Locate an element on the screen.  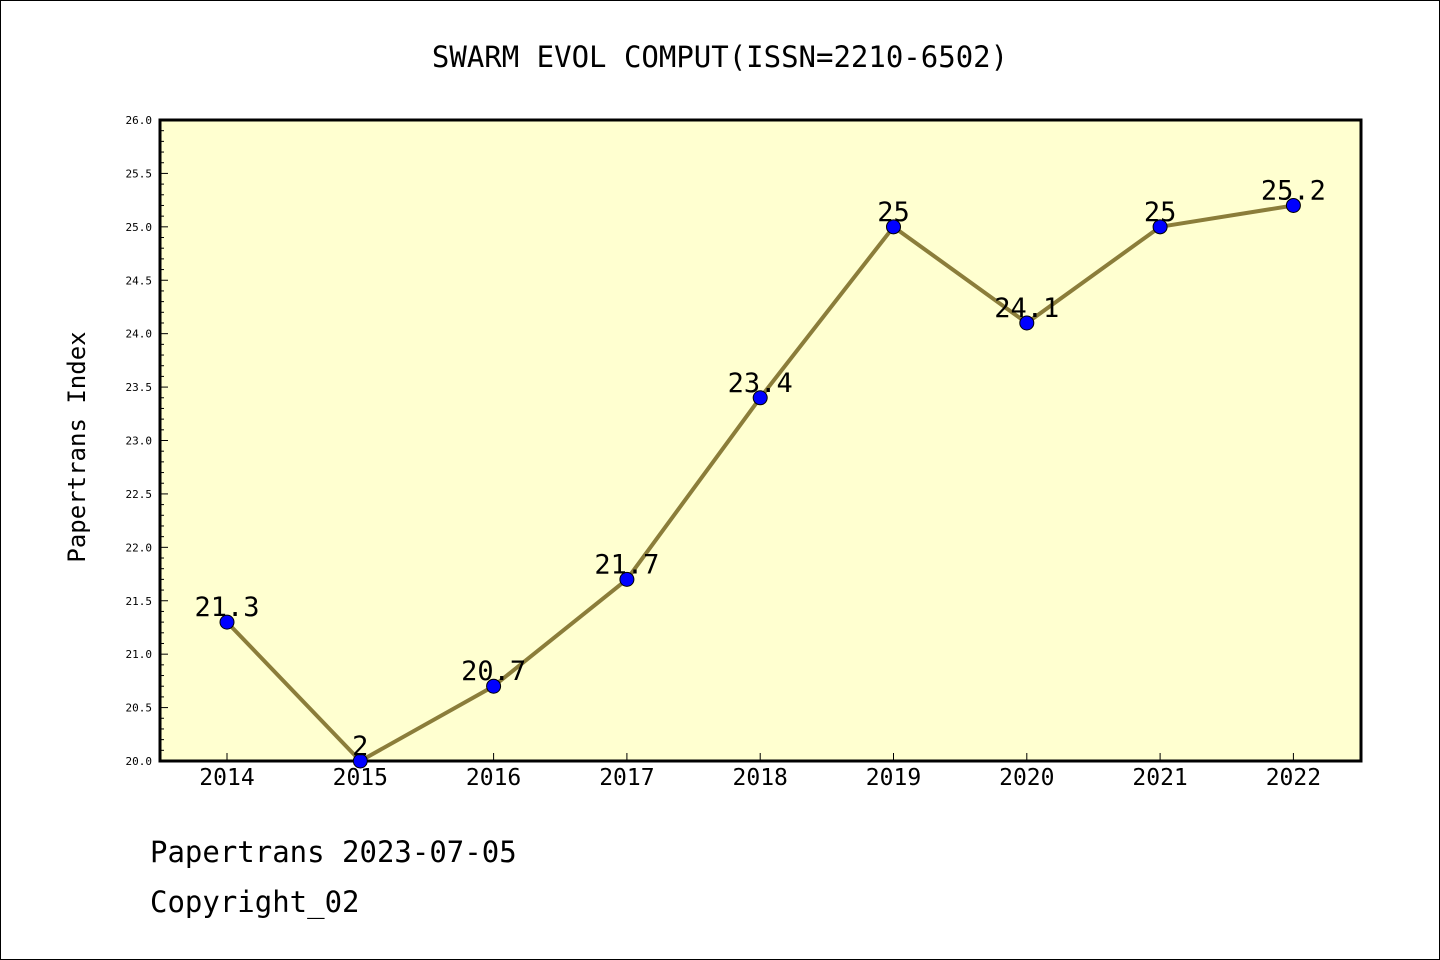
x-tick-label: 2022 is located at coordinates (1293, 778).